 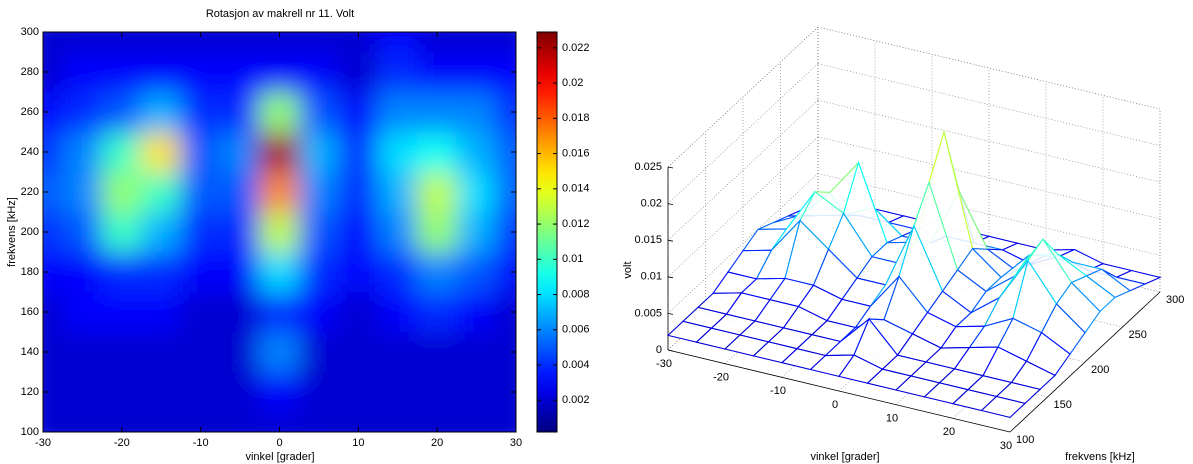 What do you see at coordinates (43, 443) in the screenshot?
I see `x-tick-label: -30` at bounding box center [43, 443].